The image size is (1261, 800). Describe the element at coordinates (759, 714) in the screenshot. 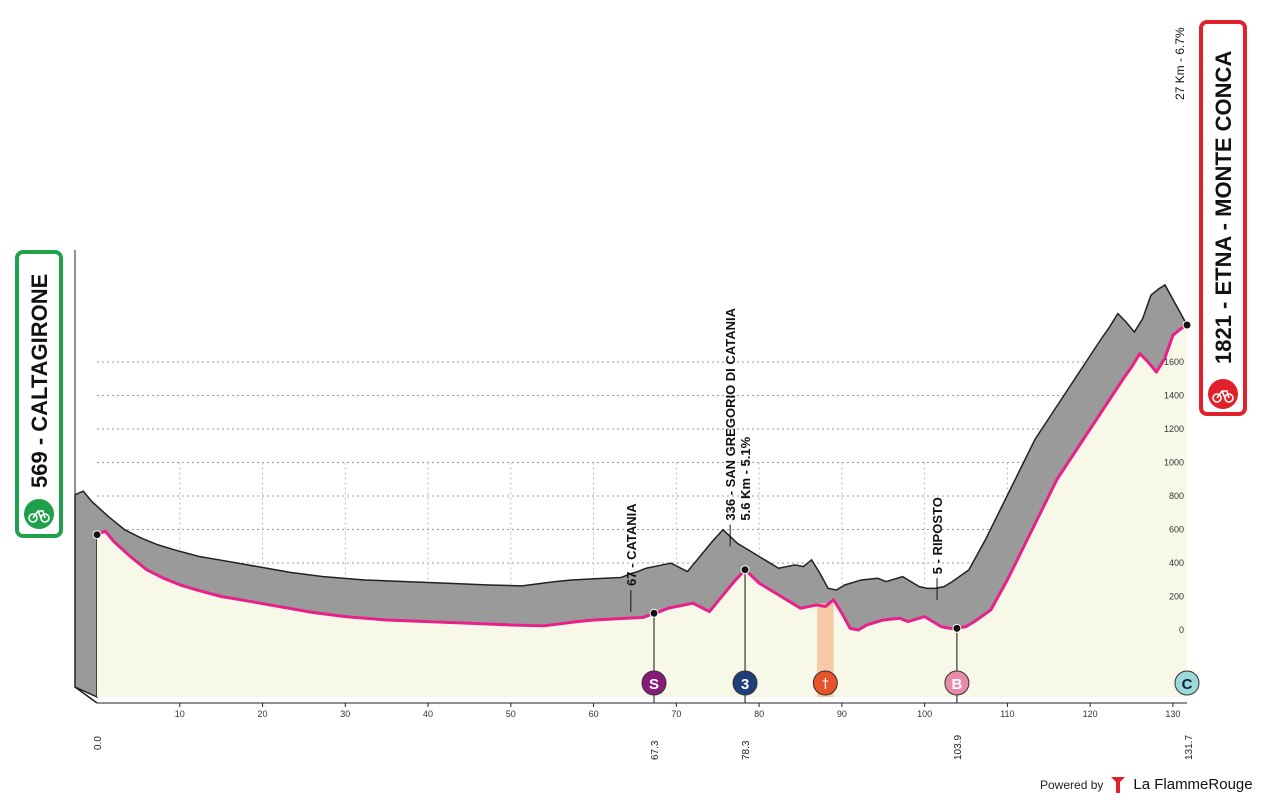

I see `x-tick-label: 80` at that location.